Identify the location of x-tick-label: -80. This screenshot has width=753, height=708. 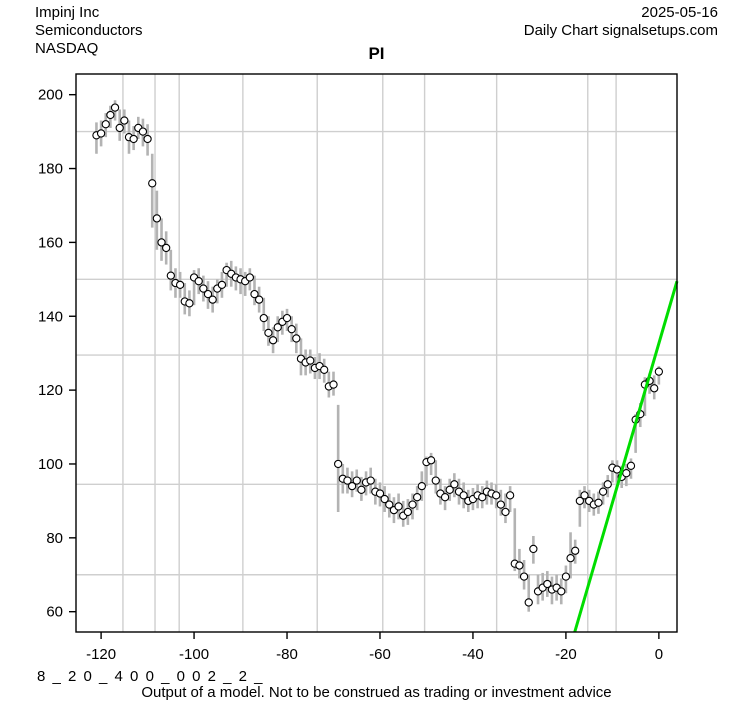
(287, 654).